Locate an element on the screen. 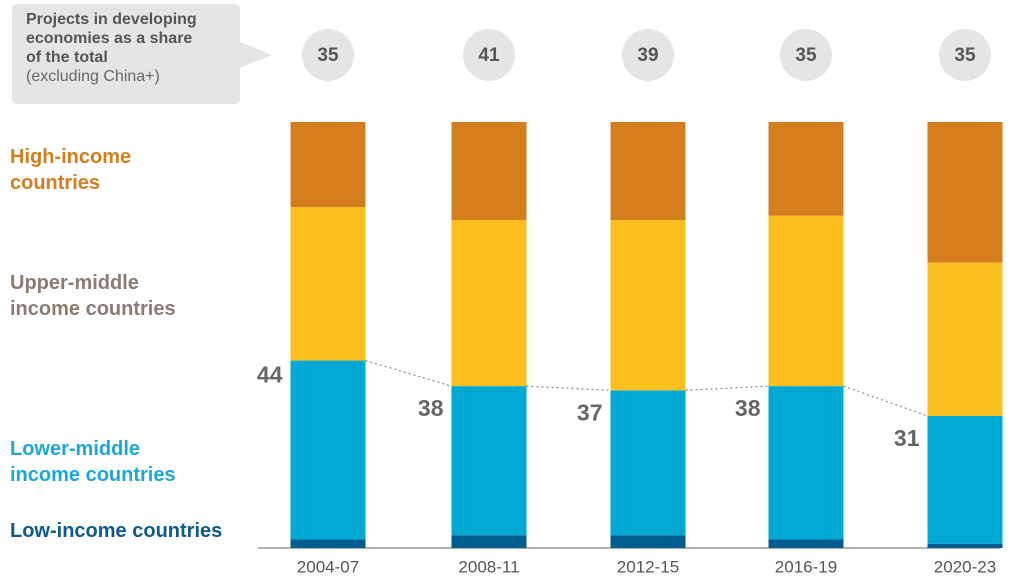 The height and width of the screenshot is (580, 1011). share-label: 41 is located at coordinates (489, 55).